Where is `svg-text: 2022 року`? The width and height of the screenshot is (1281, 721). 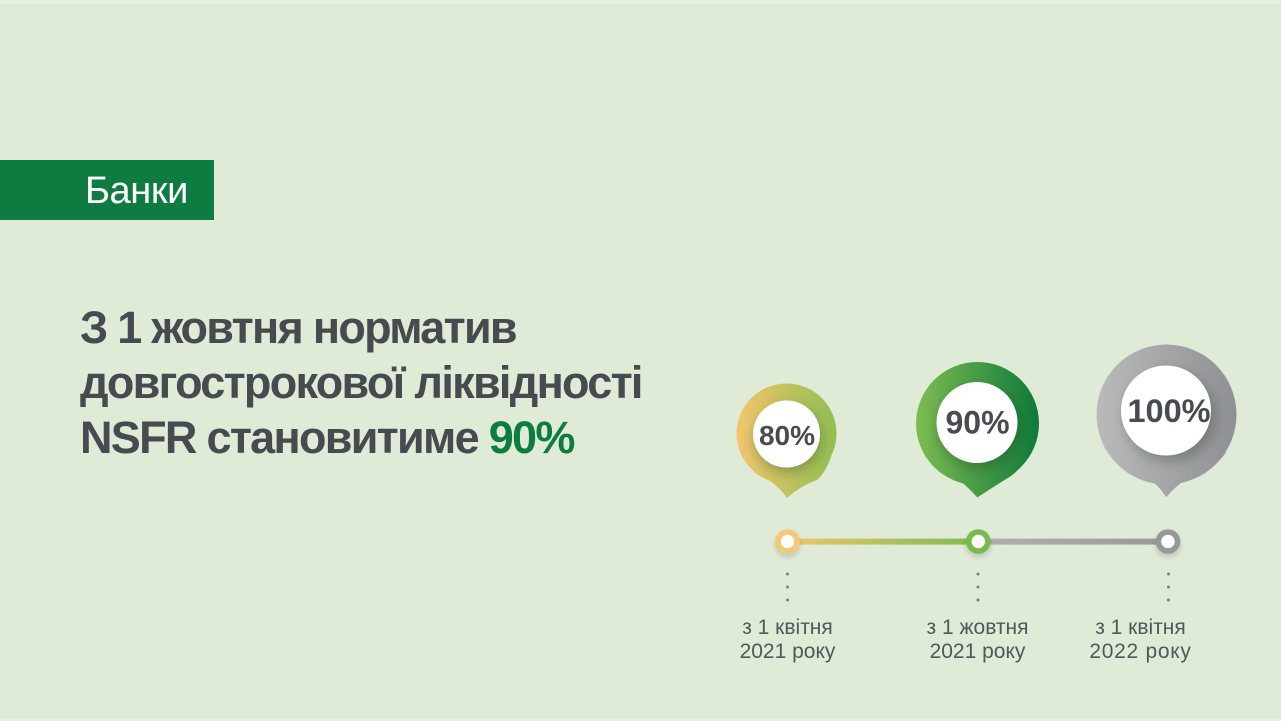
svg-text: 2022 року is located at coordinates (1140, 651).